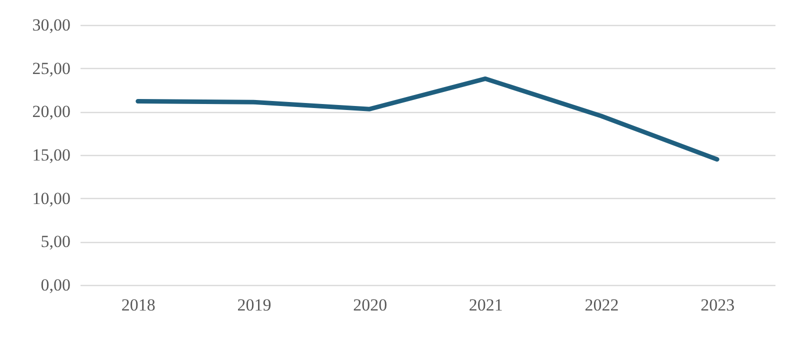  I want to click on x-tick-label: 2020, so click(370, 305).